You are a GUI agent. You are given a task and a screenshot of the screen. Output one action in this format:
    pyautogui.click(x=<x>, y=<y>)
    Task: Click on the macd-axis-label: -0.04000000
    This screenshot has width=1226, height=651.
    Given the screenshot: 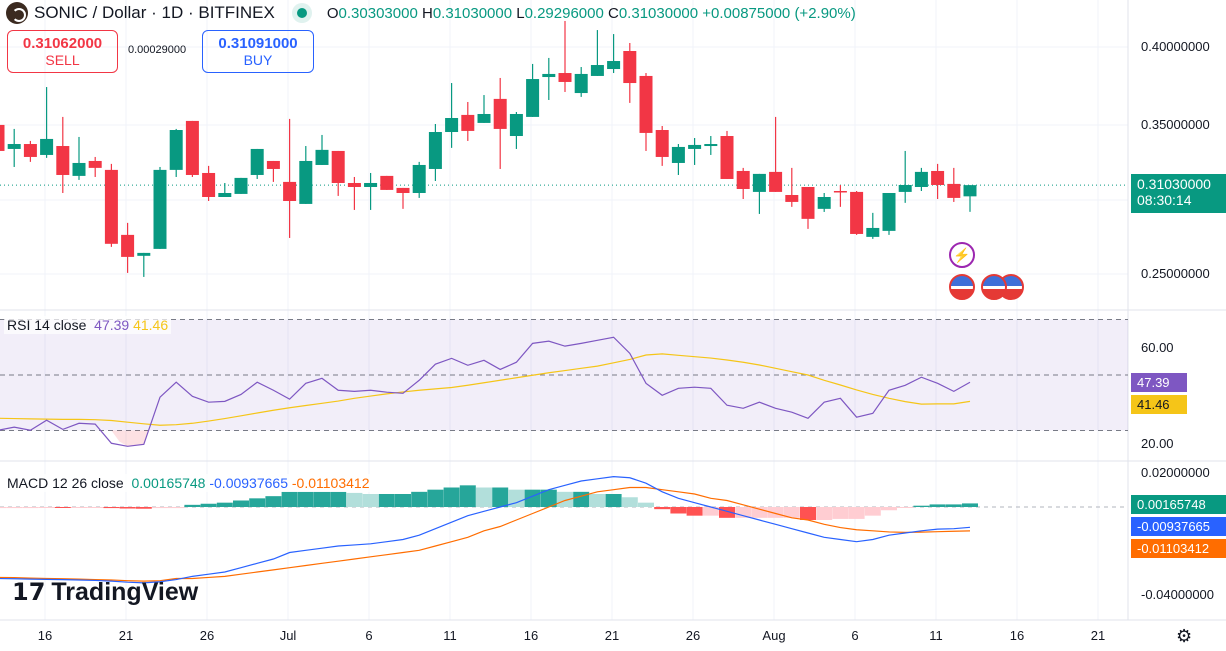 What is the action you would take?
    pyautogui.click(x=1178, y=594)
    